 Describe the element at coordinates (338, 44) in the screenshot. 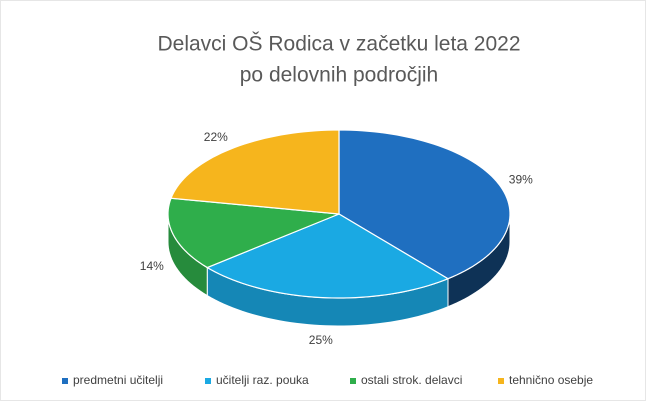

I see `chart-title: Delavci OŠ Rodica v začetku leta 2022` at that location.